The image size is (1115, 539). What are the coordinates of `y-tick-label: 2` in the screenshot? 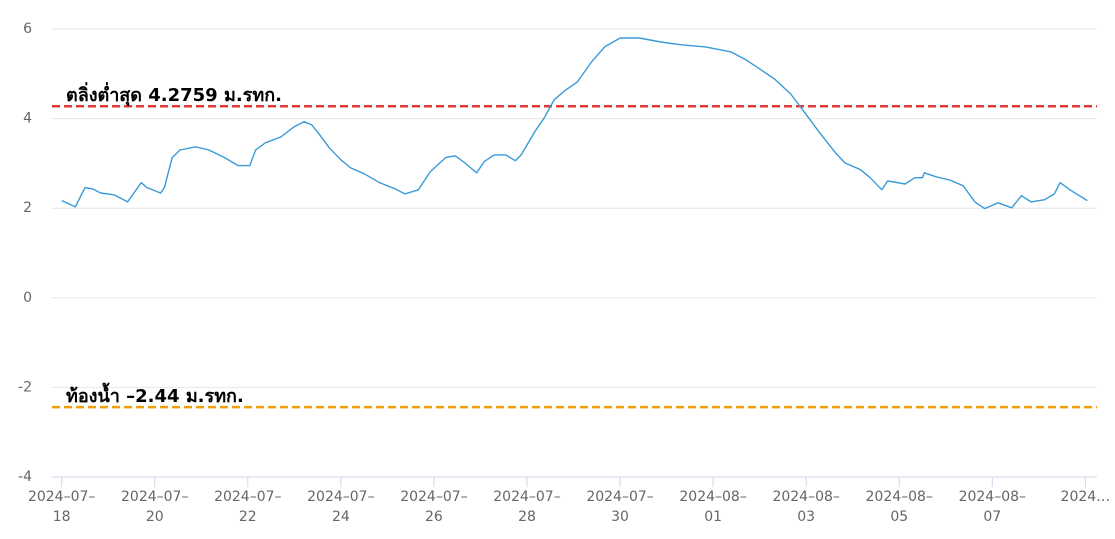 It's located at (27, 208).